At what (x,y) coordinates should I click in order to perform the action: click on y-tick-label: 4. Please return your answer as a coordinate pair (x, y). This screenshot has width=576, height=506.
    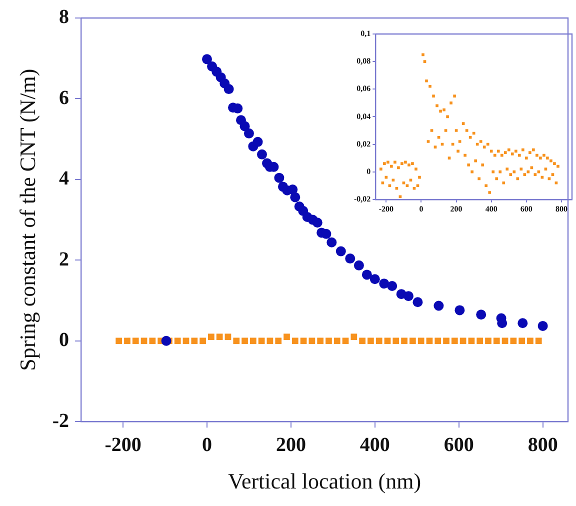
    Looking at the image, I should click on (64, 179).